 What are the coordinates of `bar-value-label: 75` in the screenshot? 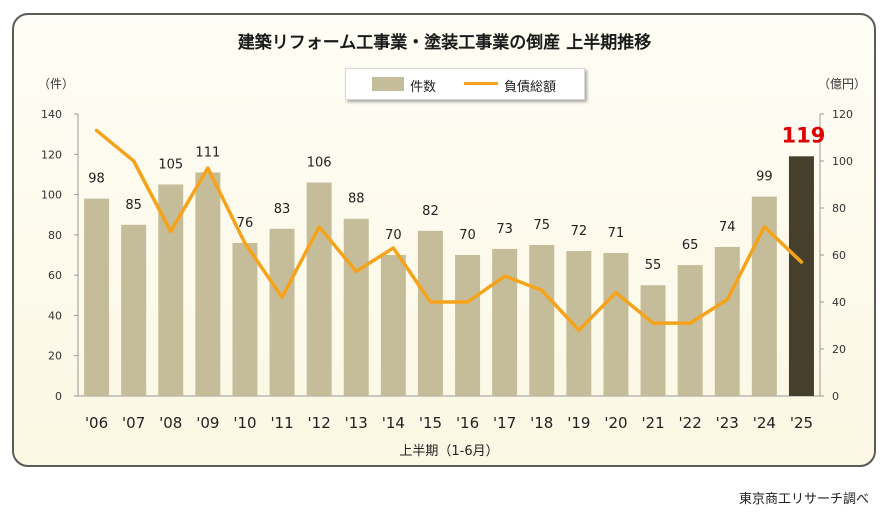 It's located at (541, 225).